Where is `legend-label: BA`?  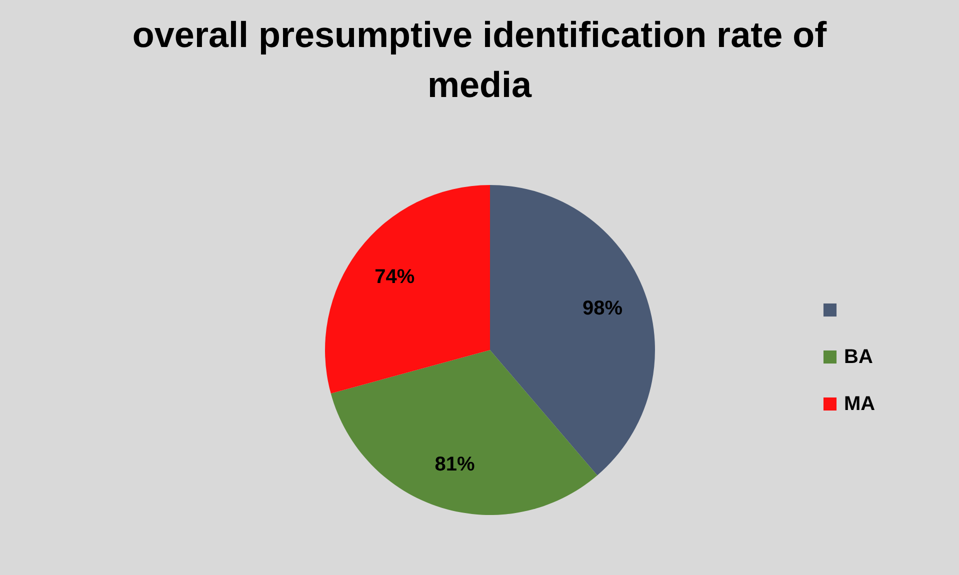 legend-label: BA is located at coordinates (858, 357).